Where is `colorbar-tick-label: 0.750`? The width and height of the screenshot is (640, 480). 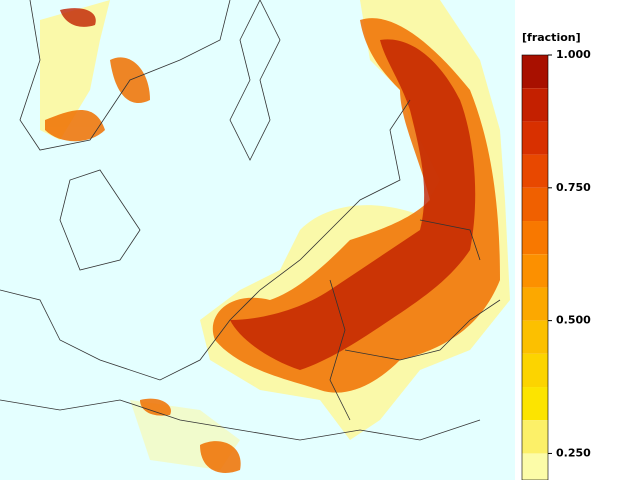
colorbar-tick-label: 0.750 is located at coordinates (573, 187).